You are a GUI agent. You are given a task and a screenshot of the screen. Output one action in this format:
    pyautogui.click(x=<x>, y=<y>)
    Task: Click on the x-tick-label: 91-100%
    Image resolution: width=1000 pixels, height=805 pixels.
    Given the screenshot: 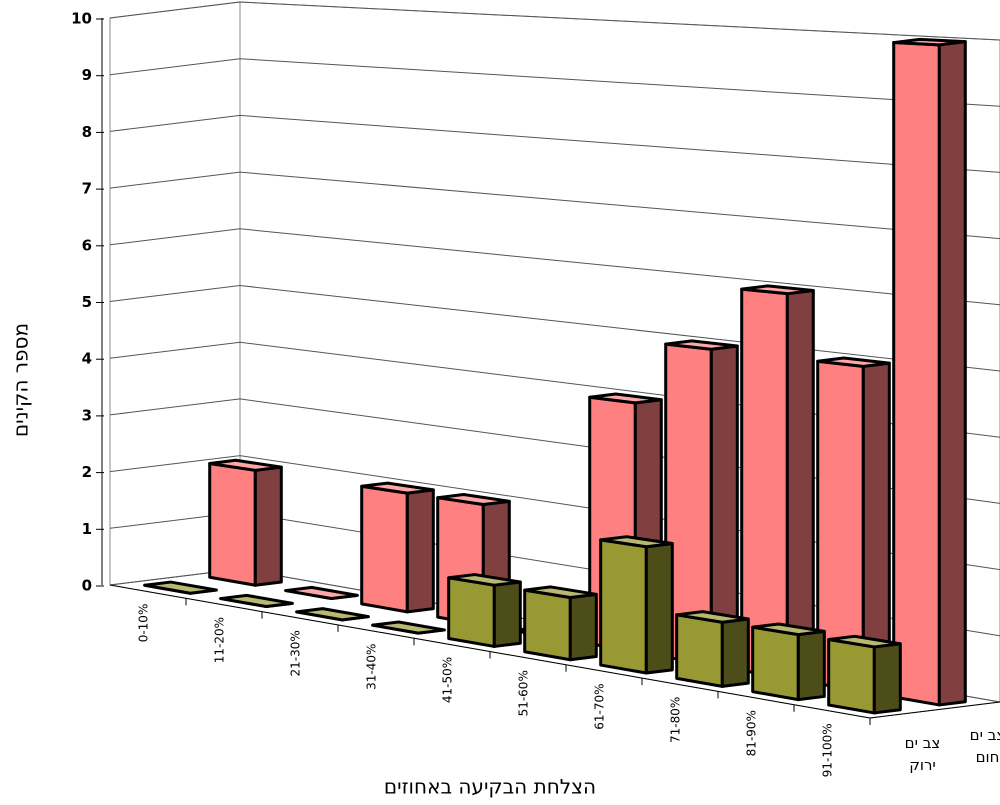 What is the action you would take?
    pyautogui.click(x=828, y=750)
    